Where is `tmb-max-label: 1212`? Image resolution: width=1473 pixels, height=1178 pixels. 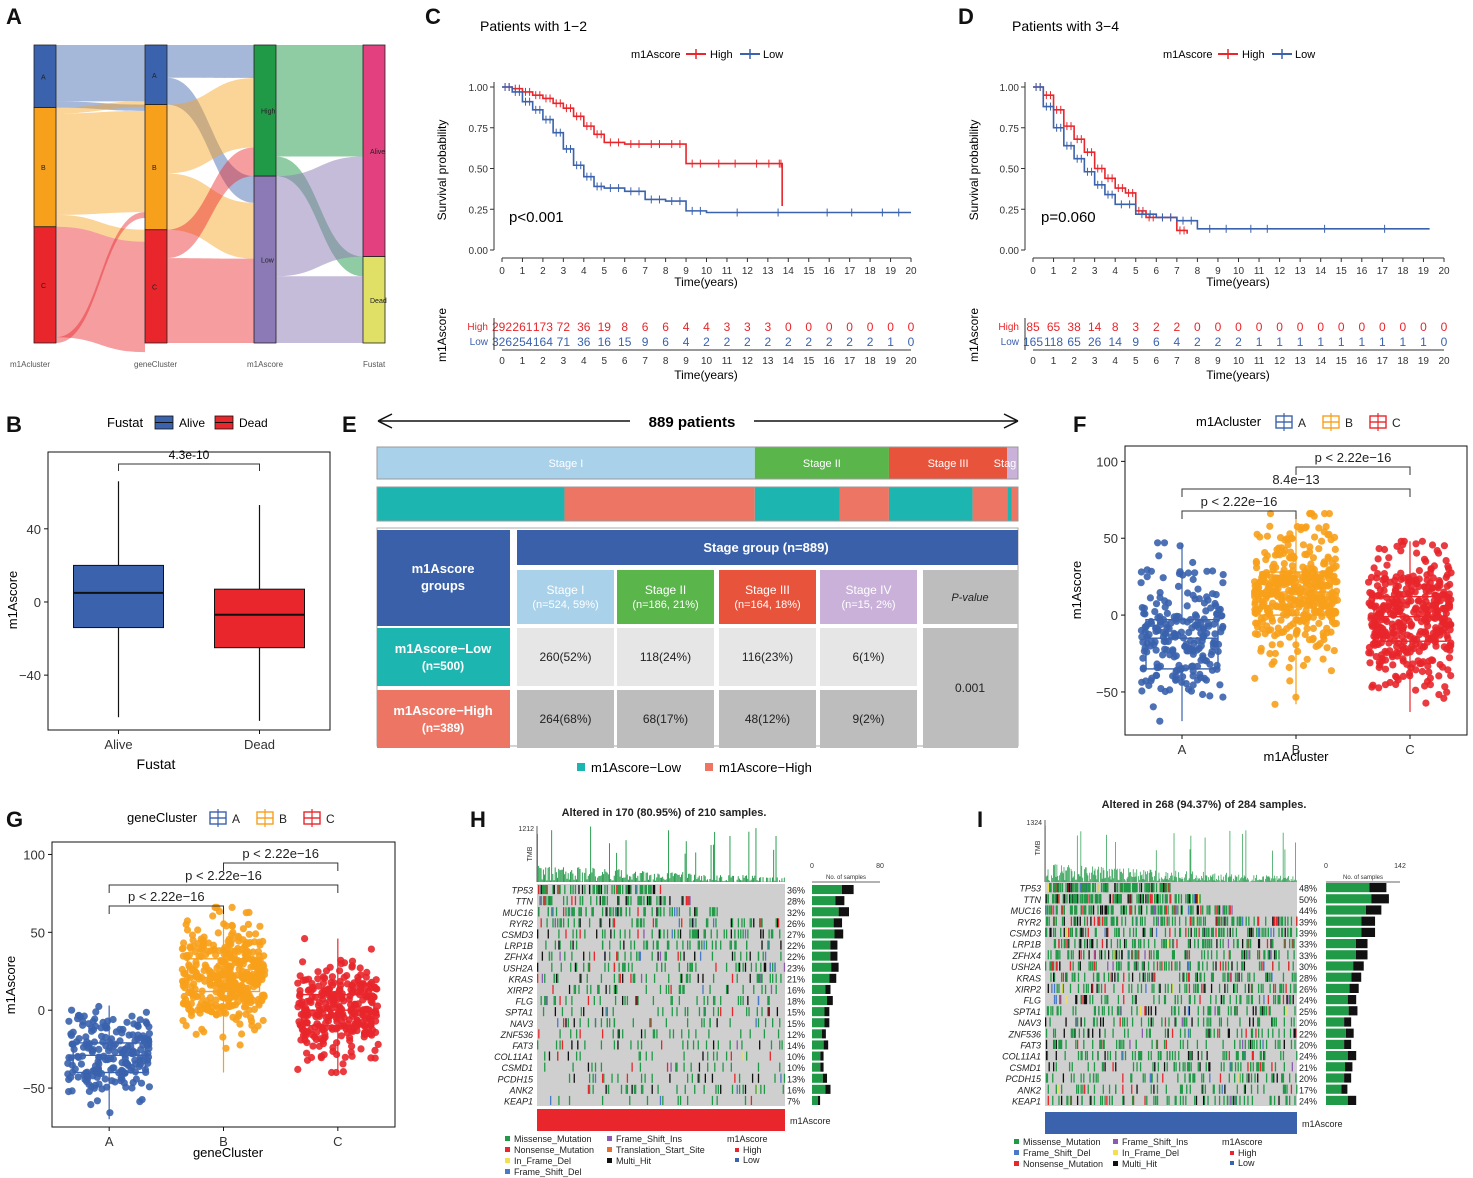
tmb-max-label: 1212 is located at coordinates (526, 829).